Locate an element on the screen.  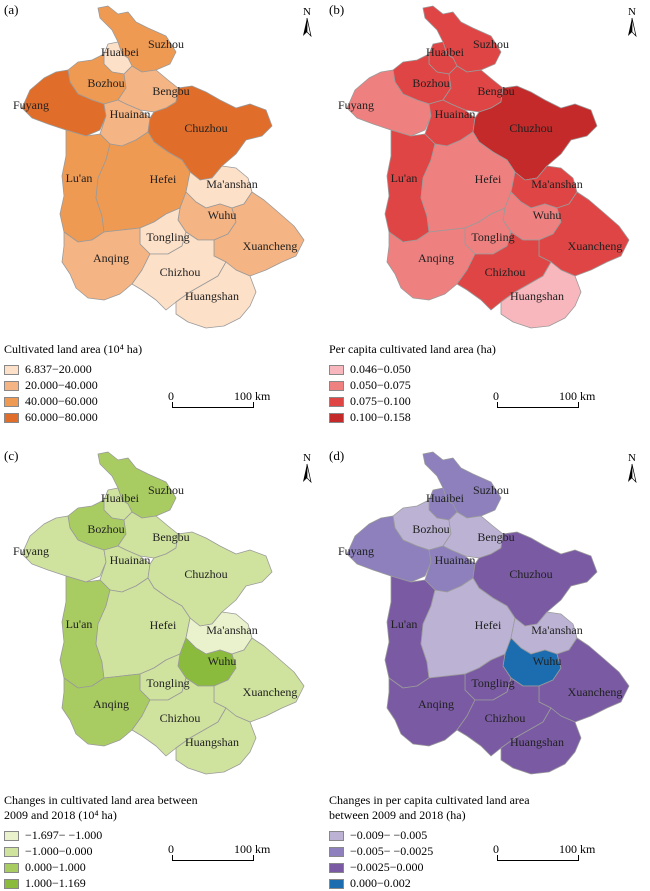
legend-label: −1.000−0.000 is located at coordinates (59, 851).